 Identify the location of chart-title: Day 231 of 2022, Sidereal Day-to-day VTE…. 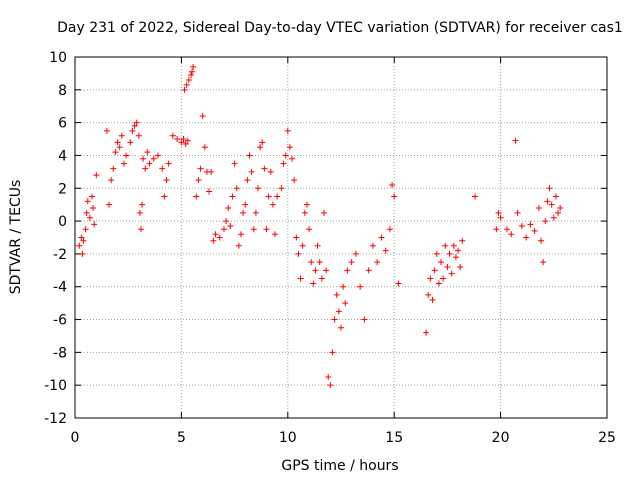
(340, 28).